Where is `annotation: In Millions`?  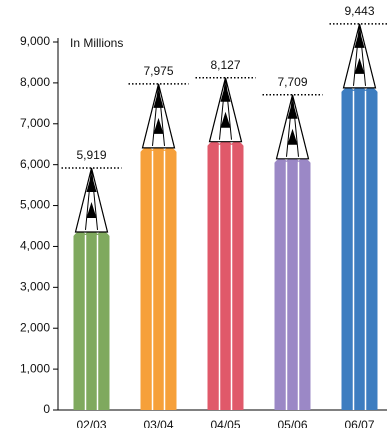 annotation: In Millions is located at coordinates (96, 43).